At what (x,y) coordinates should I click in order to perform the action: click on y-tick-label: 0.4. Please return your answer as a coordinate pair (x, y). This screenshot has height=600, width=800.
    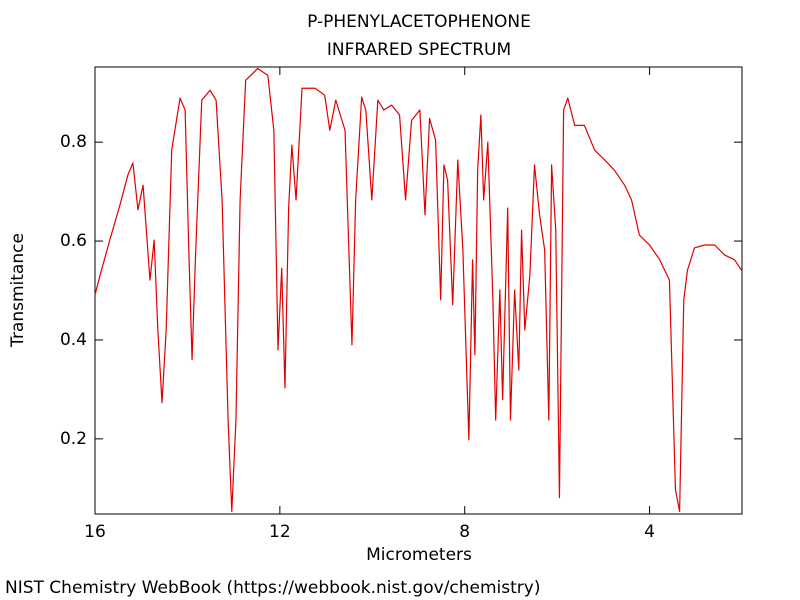
    Looking at the image, I should click on (73, 340).